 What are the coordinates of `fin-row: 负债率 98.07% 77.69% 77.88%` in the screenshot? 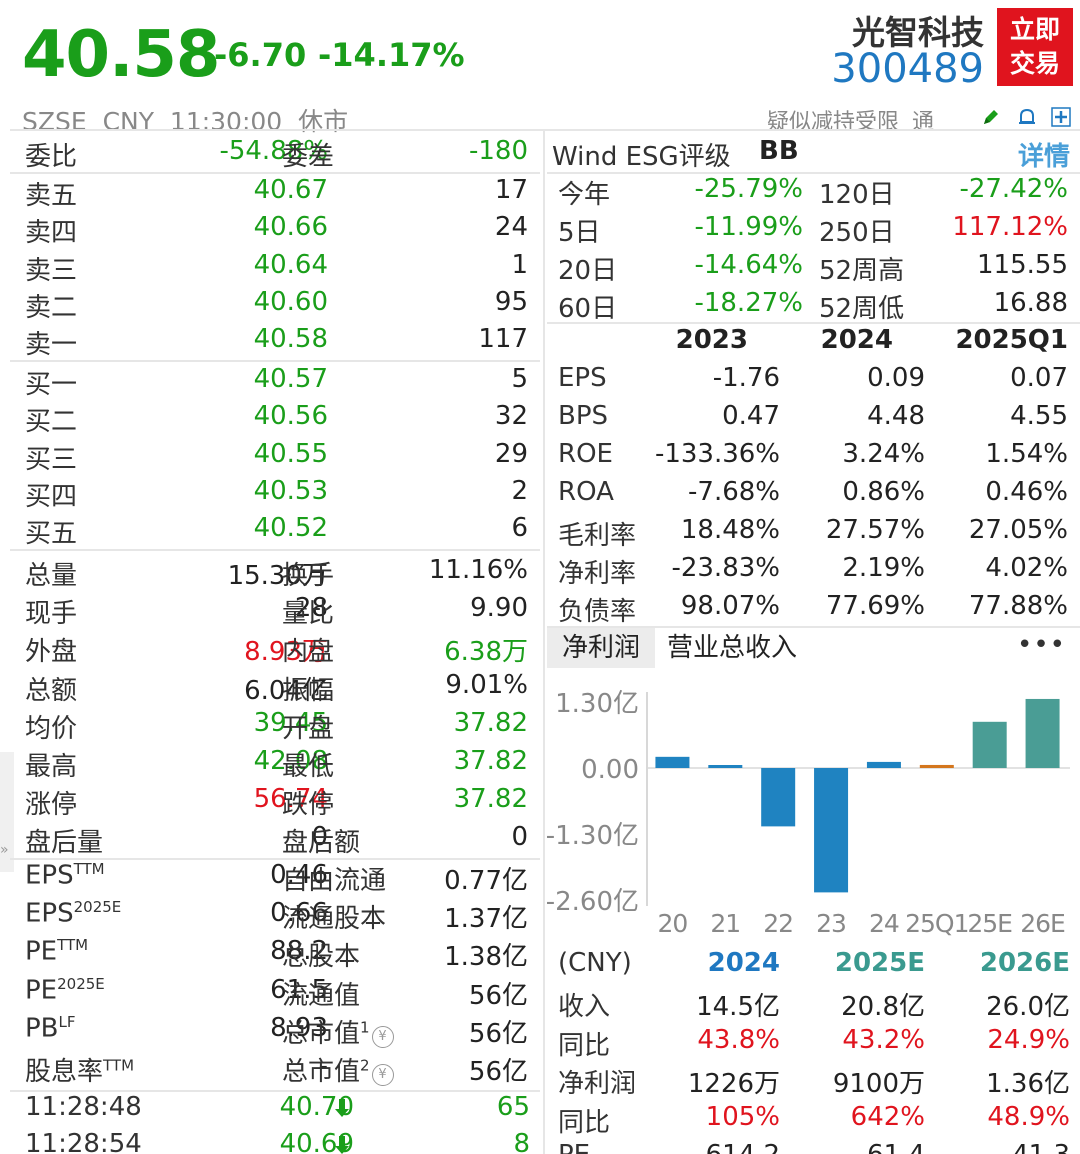 It's located at (812, 610).